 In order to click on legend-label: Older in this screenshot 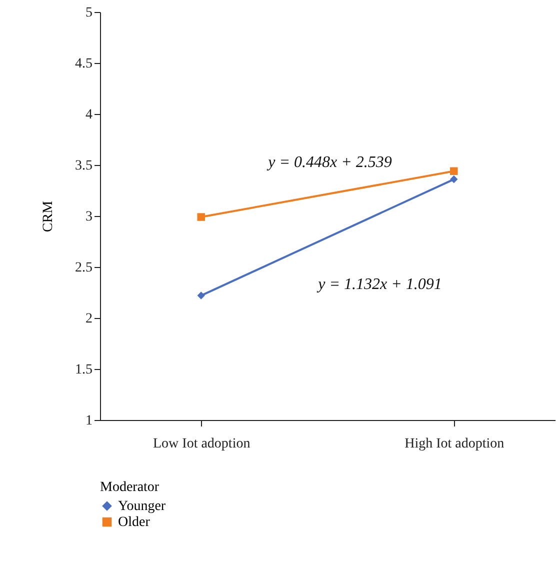, I will do `click(134, 522)`.